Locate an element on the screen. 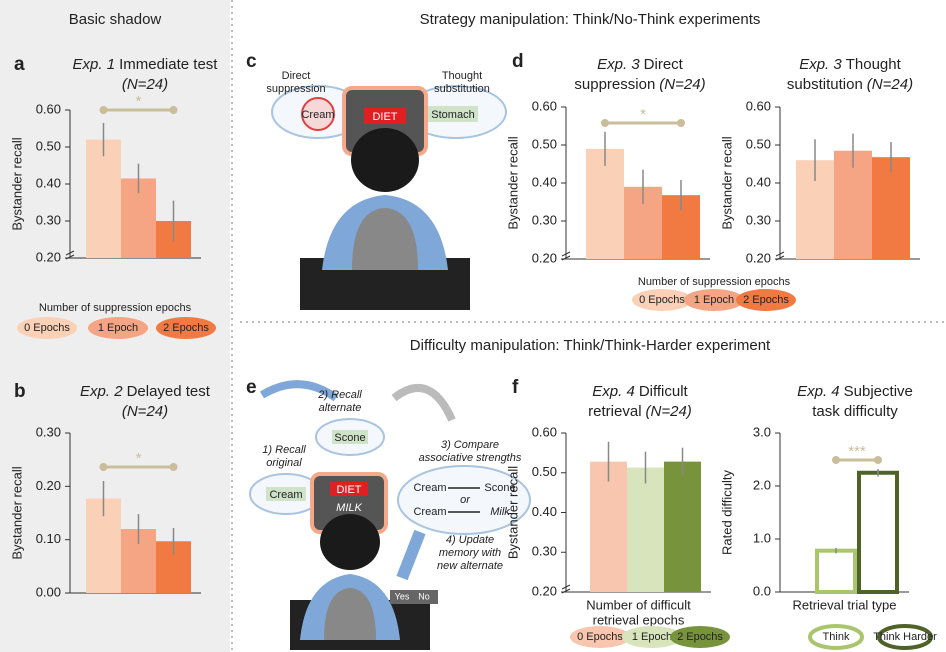 Image resolution: width=946 pixels, height=652 pixels. title-exp: Exp. 4 is located at coordinates (613, 391).